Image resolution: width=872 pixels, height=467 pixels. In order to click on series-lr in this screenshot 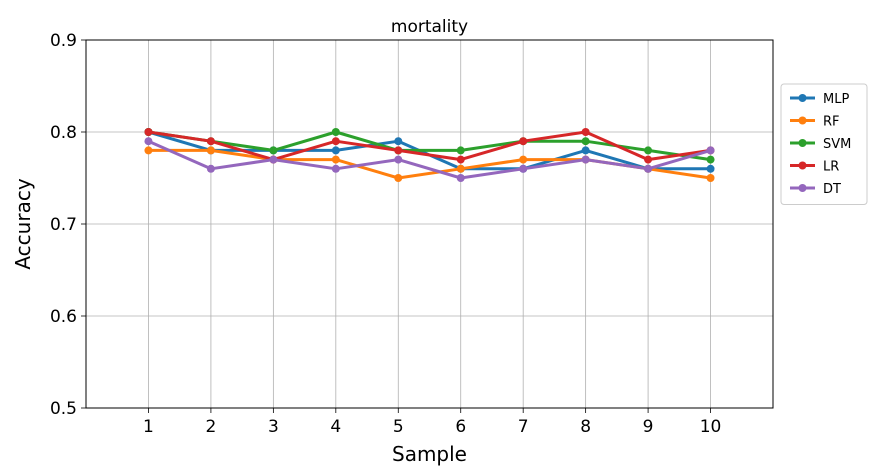, I will do `click(429, 146)`.